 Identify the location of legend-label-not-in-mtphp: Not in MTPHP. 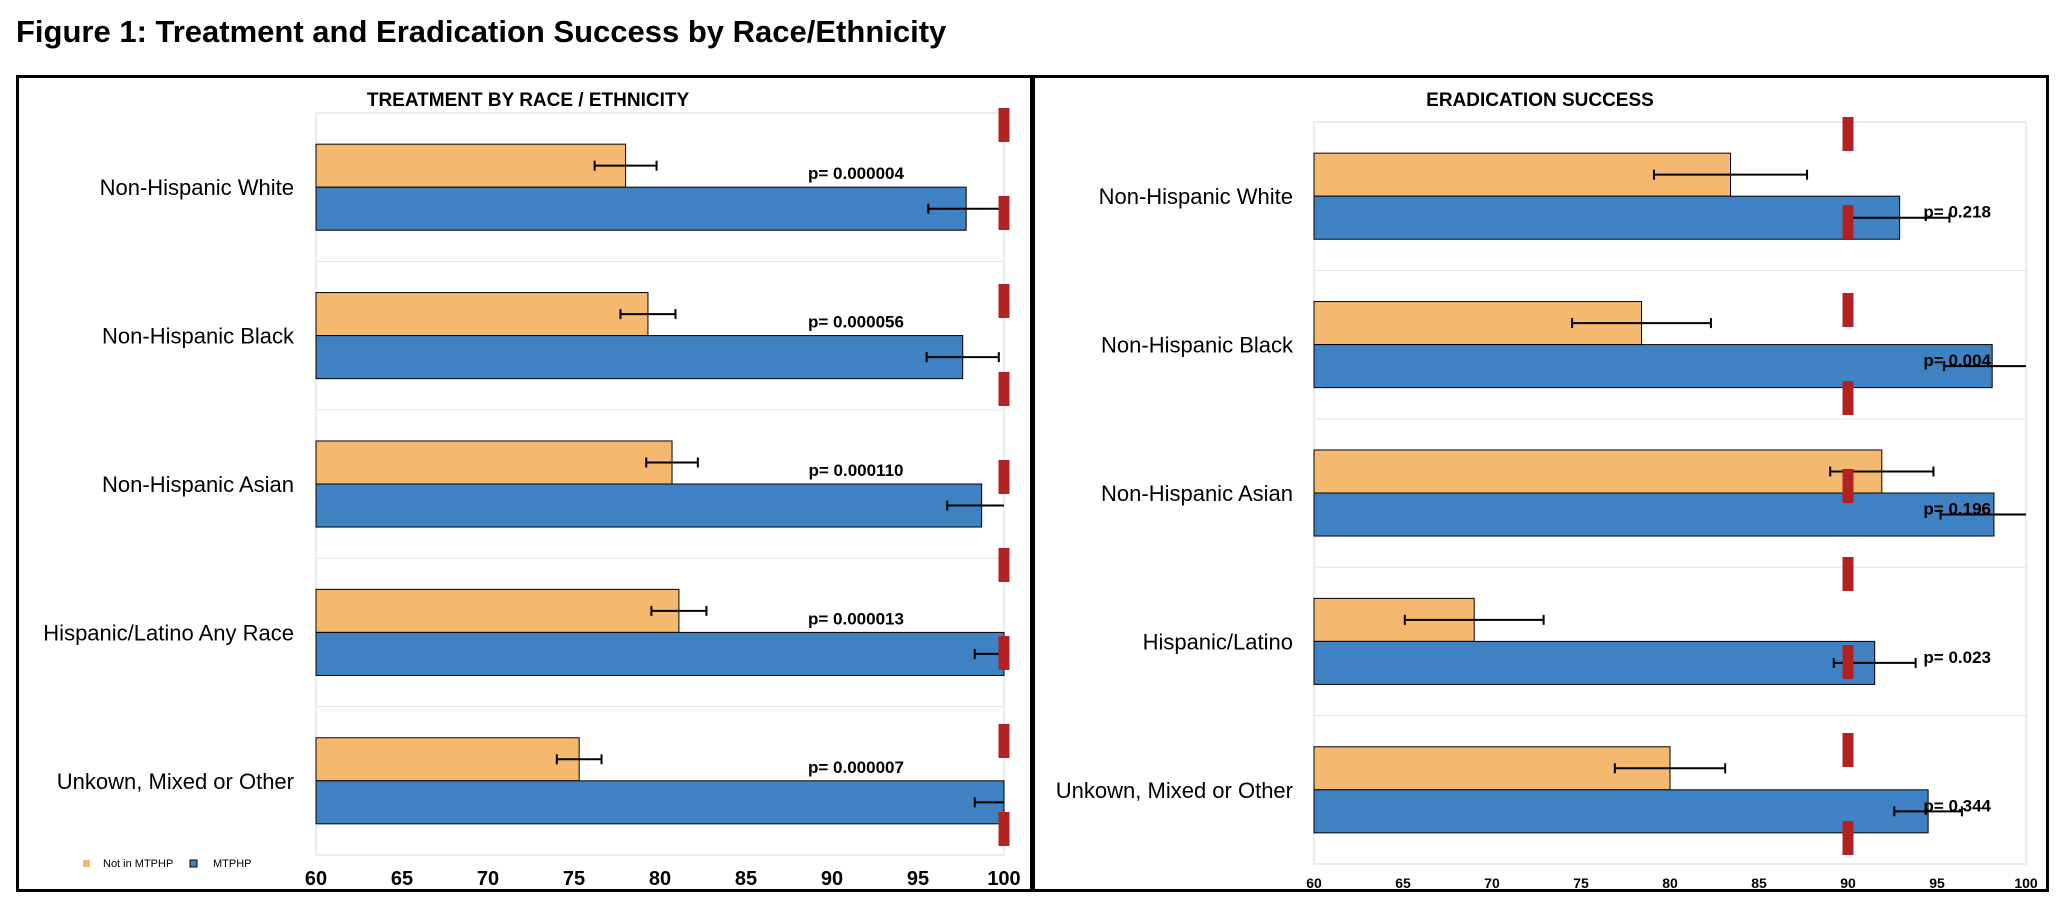
(138, 864).